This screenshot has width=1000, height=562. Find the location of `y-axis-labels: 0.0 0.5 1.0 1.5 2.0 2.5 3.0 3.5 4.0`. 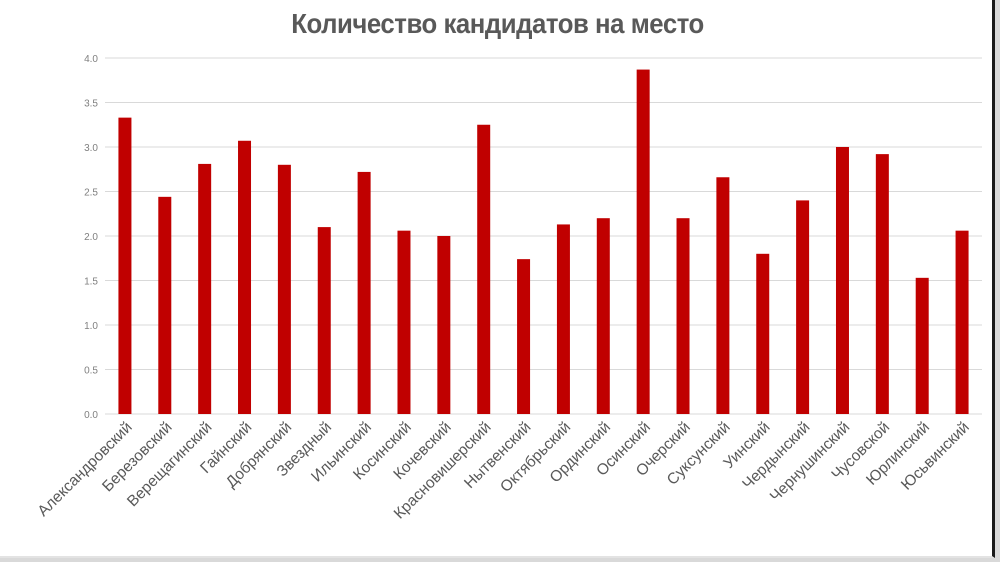

y-axis-labels: 0.0 0.5 1.0 1.5 2.0 2.5 3.0 3.5 4.0 is located at coordinates (91, 237).